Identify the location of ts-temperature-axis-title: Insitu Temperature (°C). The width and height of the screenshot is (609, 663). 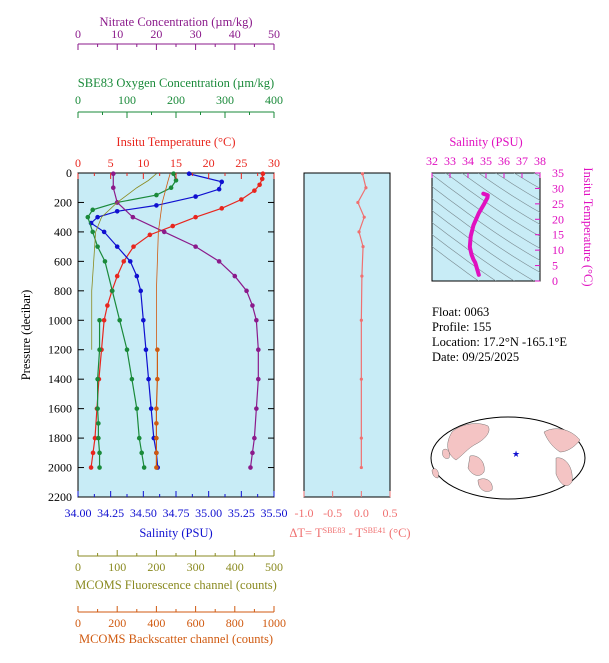
(588, 226).